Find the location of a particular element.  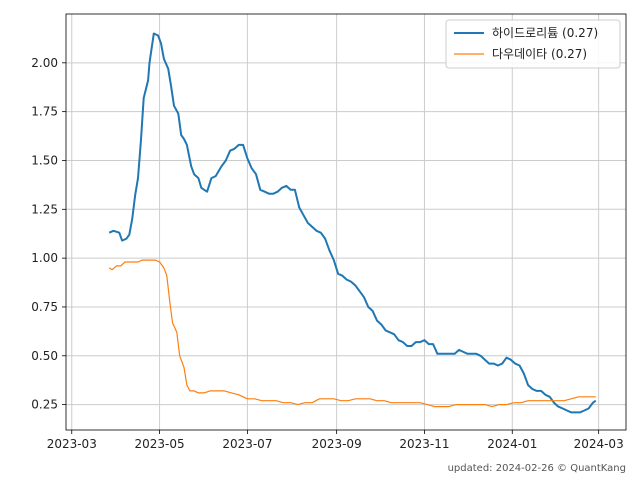

x-tick-label: 2023-07 is located at coordinates (247, 444).